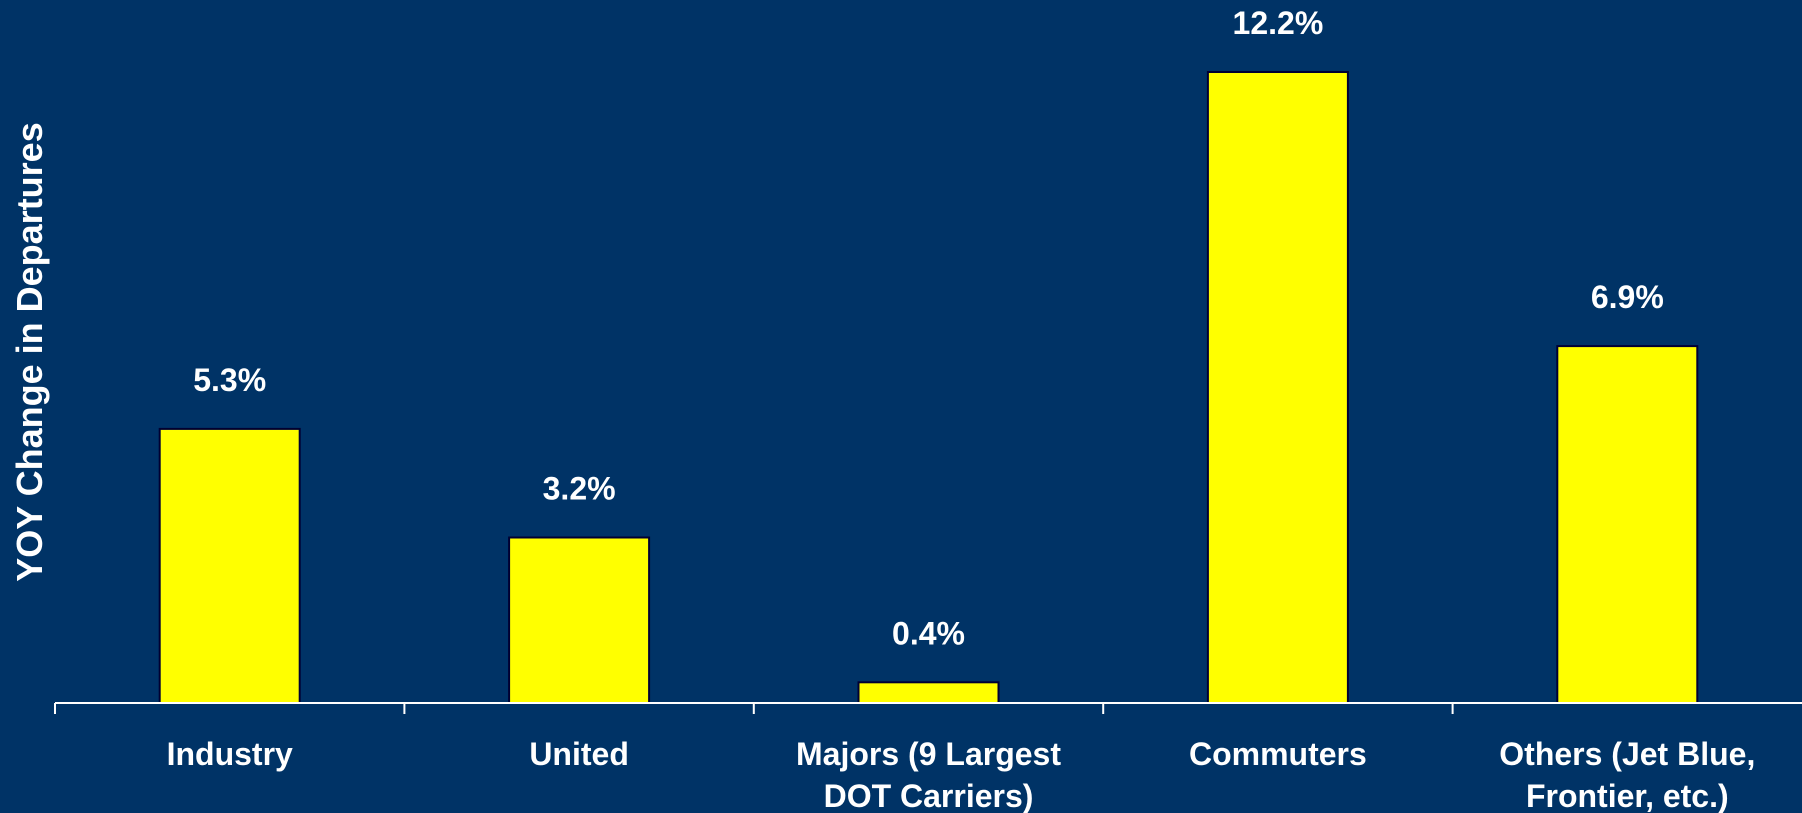 The height and width of the screenshot is (813, 1802). Describe the element at coordinates (1278, 23) in the screenshot. I see `data-label-3: 12.2%` at that location.